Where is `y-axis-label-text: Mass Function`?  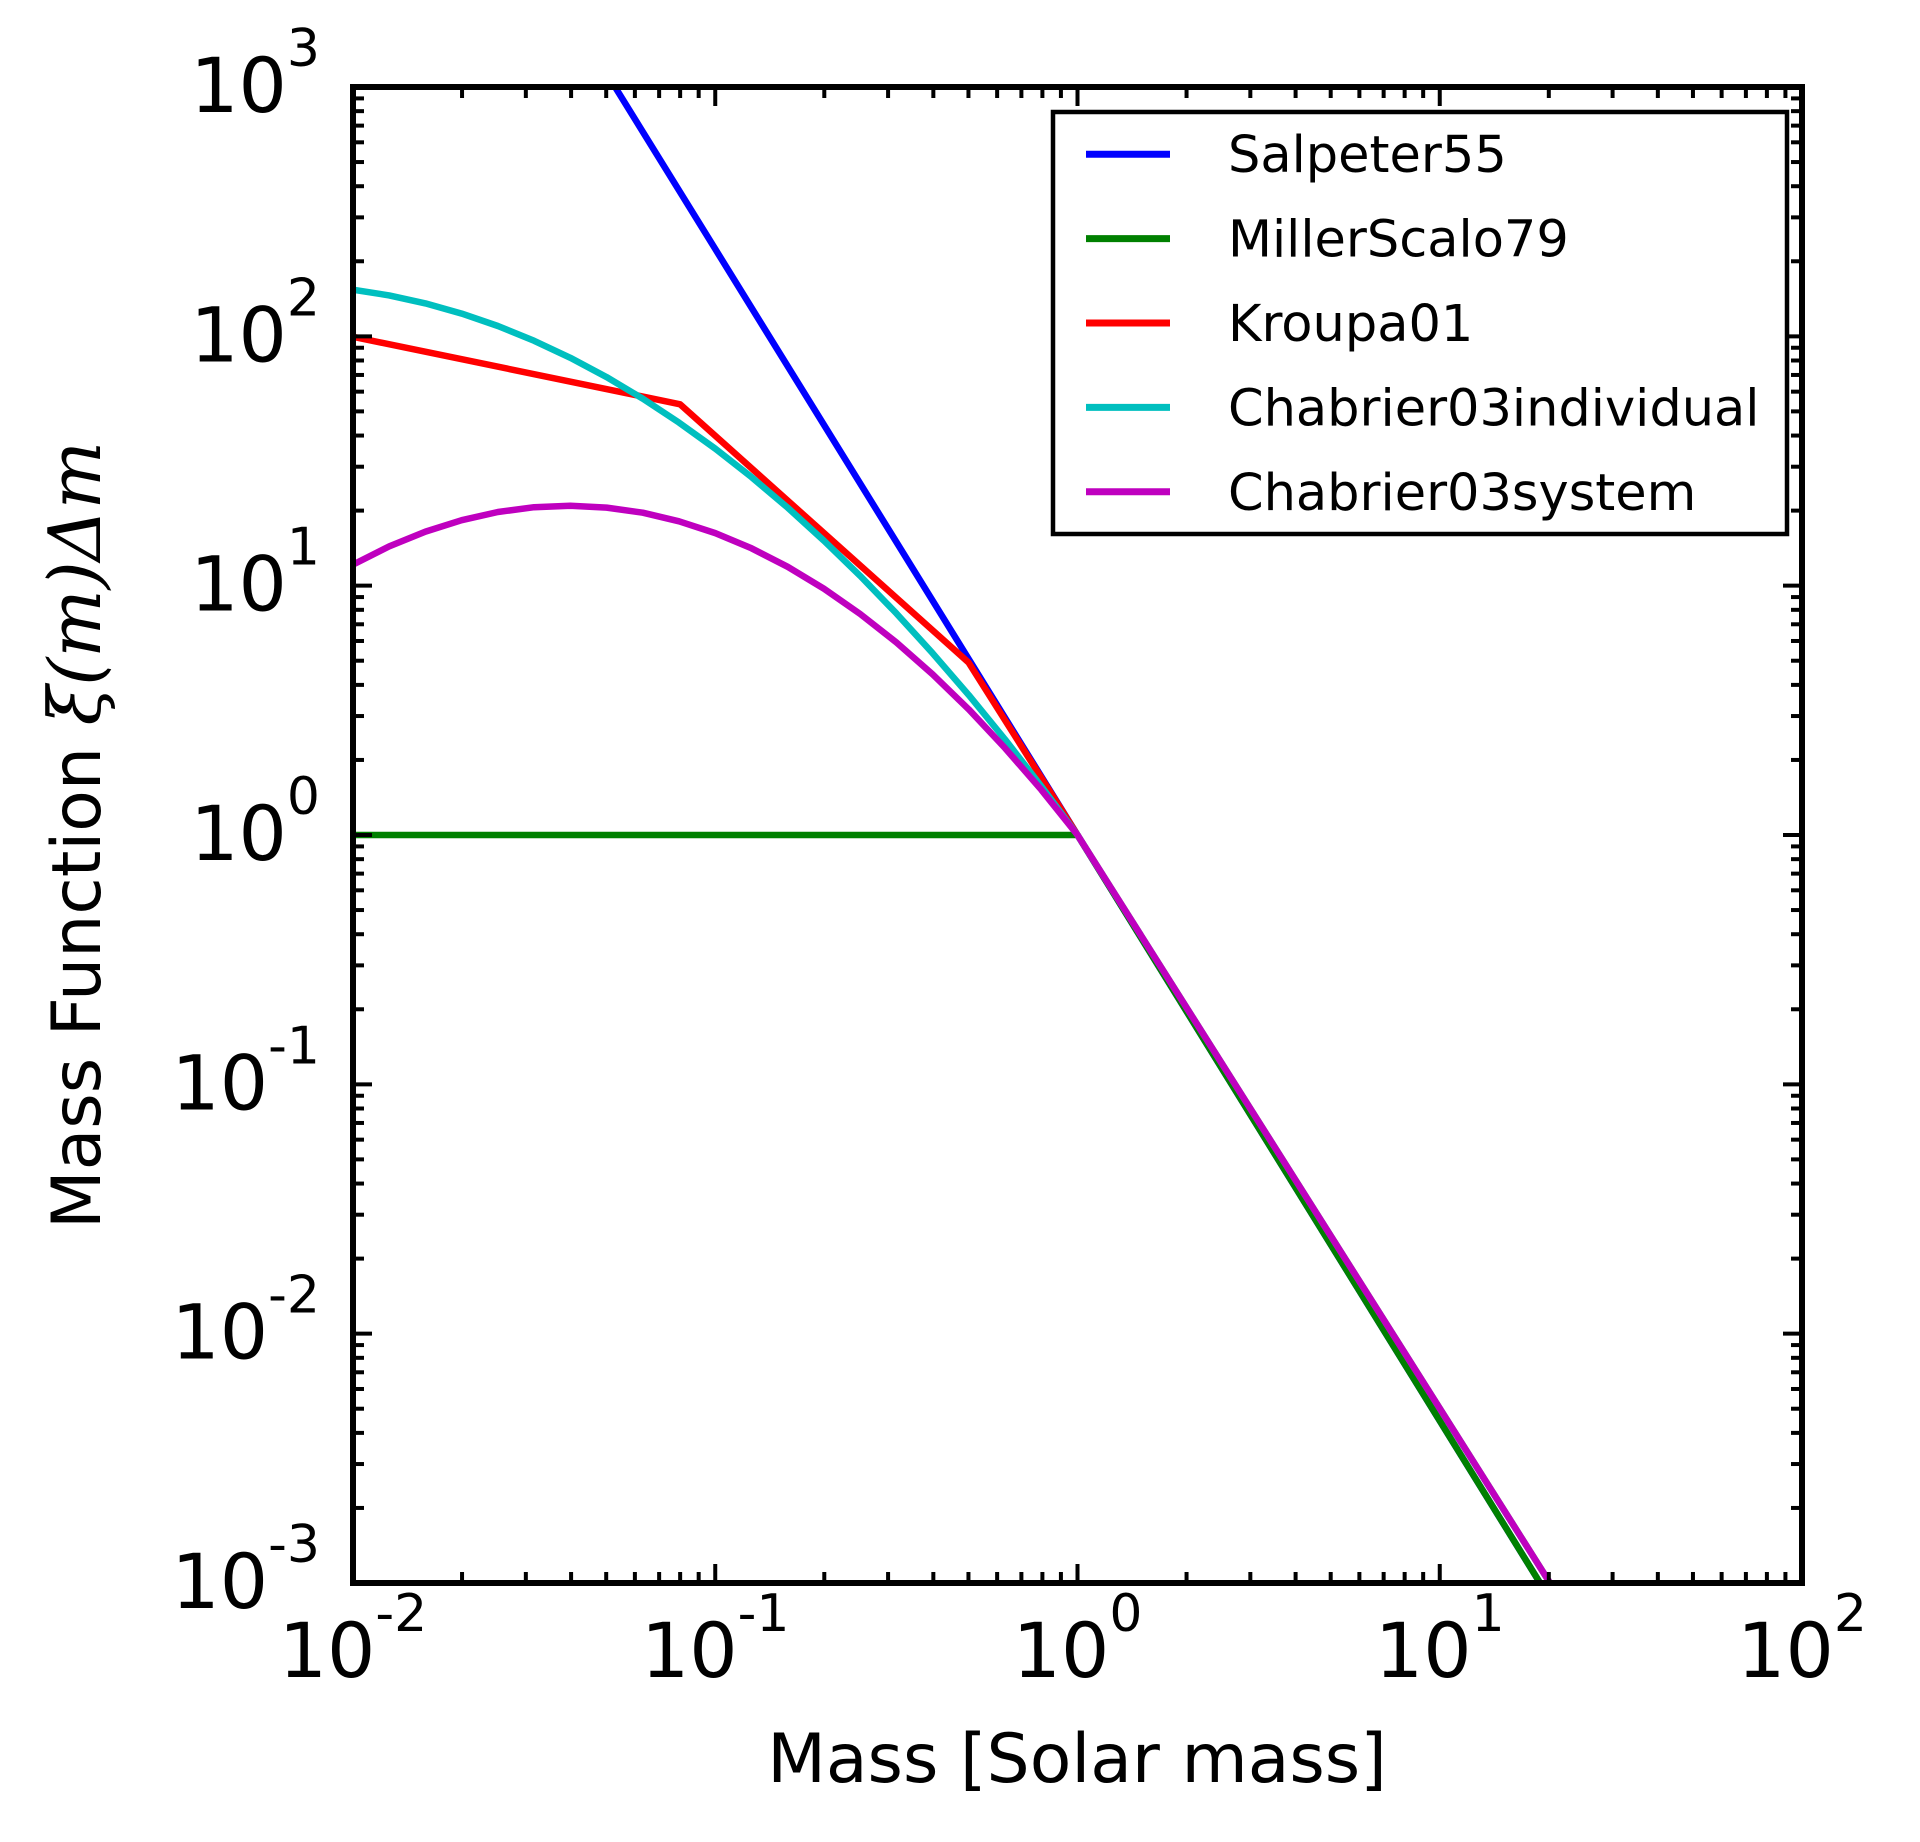
y-axis-label-text: Mass Function is located at coordinates (77, 977).